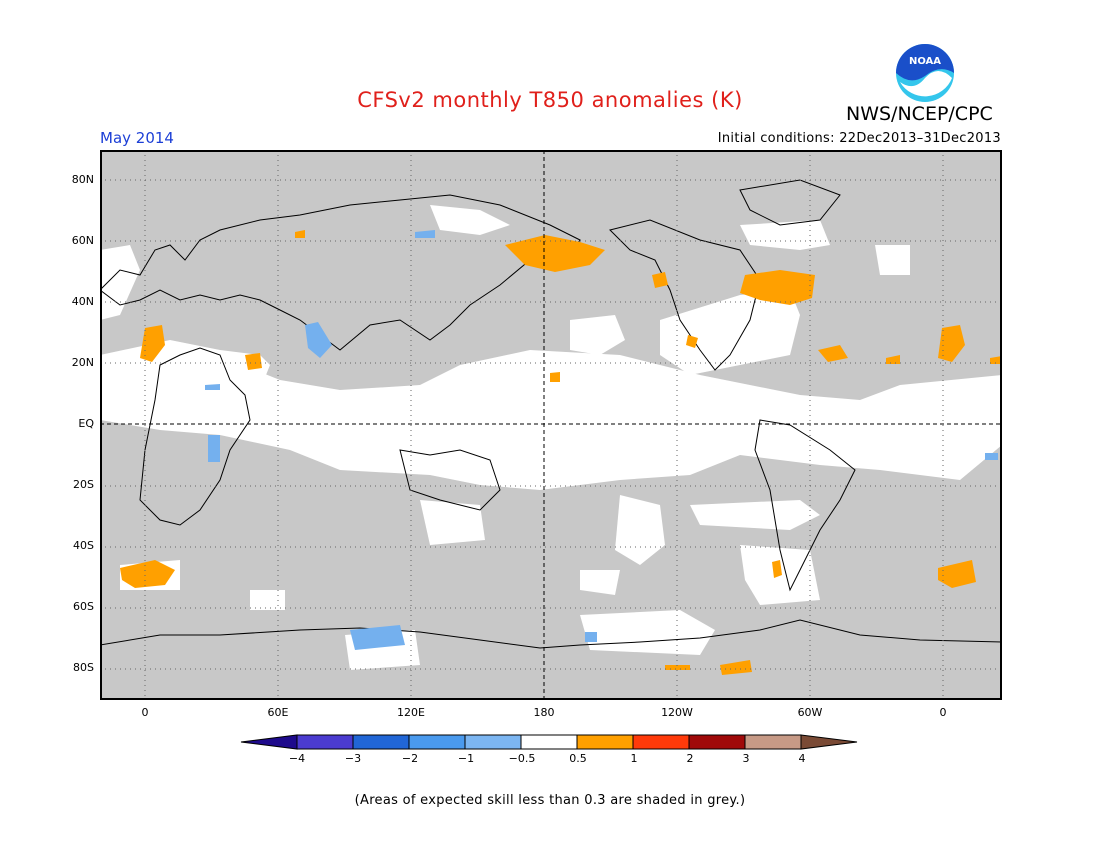  Describe the element at coordinates (147, 574) in the screenshot. I see `warm-south-atlantic` at that location.